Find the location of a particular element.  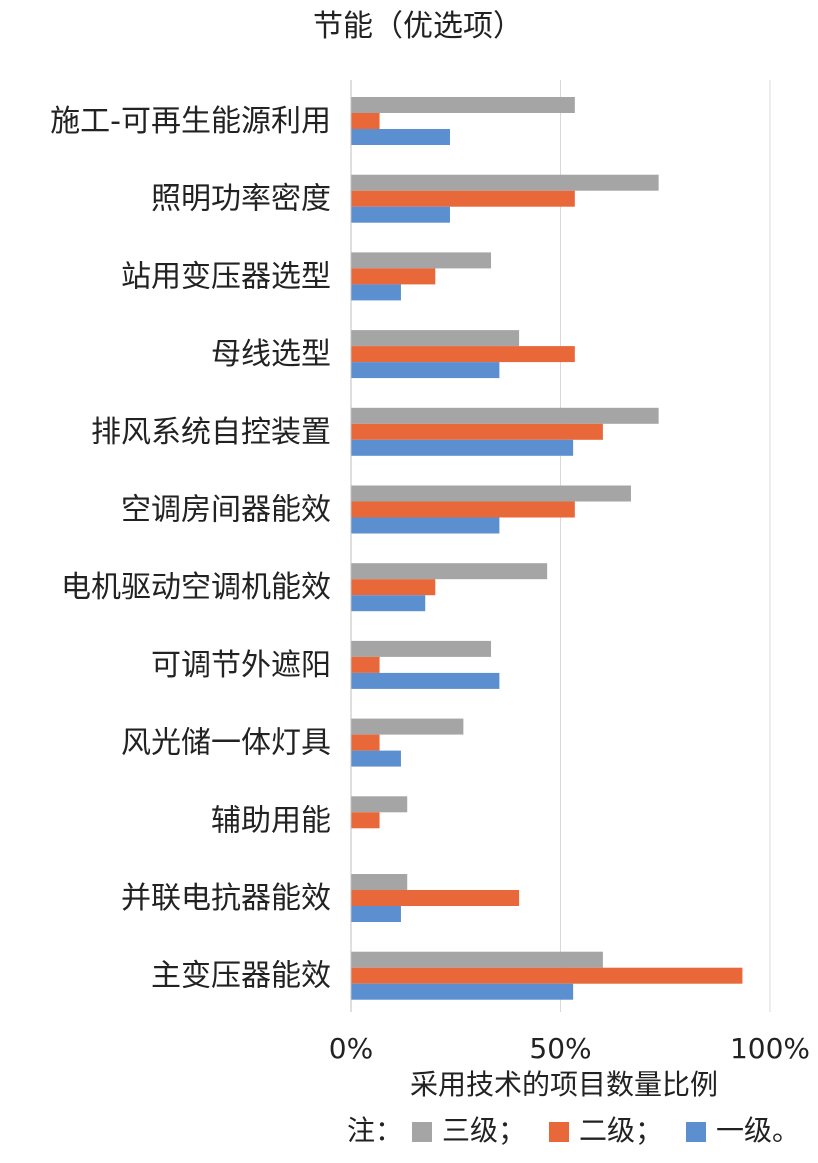

x-tick-labels: 0% 50% 100% is located at coordinates (569, 1048).